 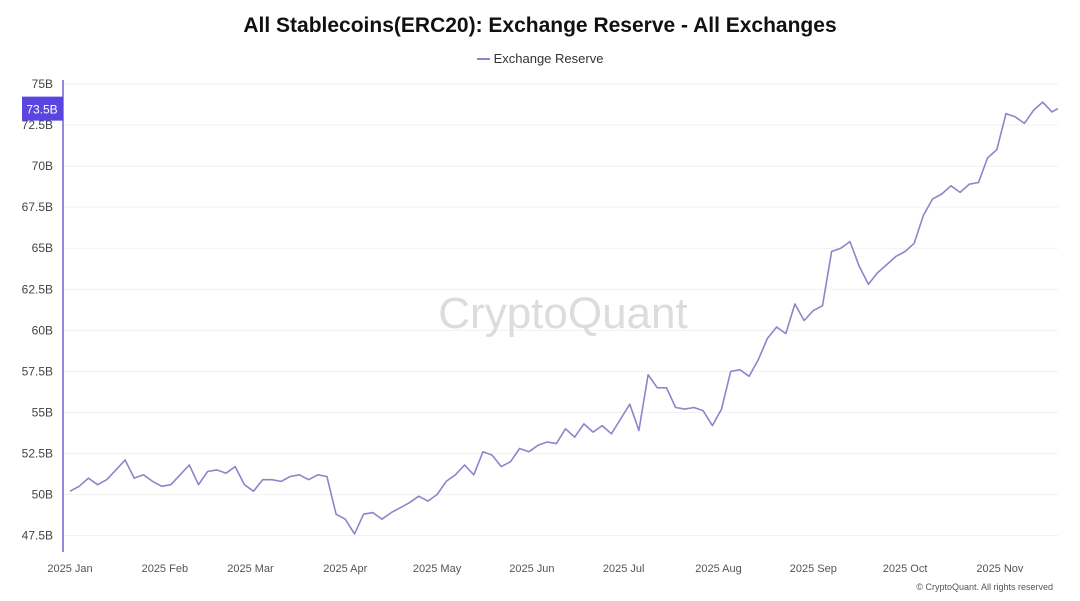 What do you see at coordinates (540, 58) in the screenshot?
I see `legend: Exchange Reserve` at bounding box center [540, 58].